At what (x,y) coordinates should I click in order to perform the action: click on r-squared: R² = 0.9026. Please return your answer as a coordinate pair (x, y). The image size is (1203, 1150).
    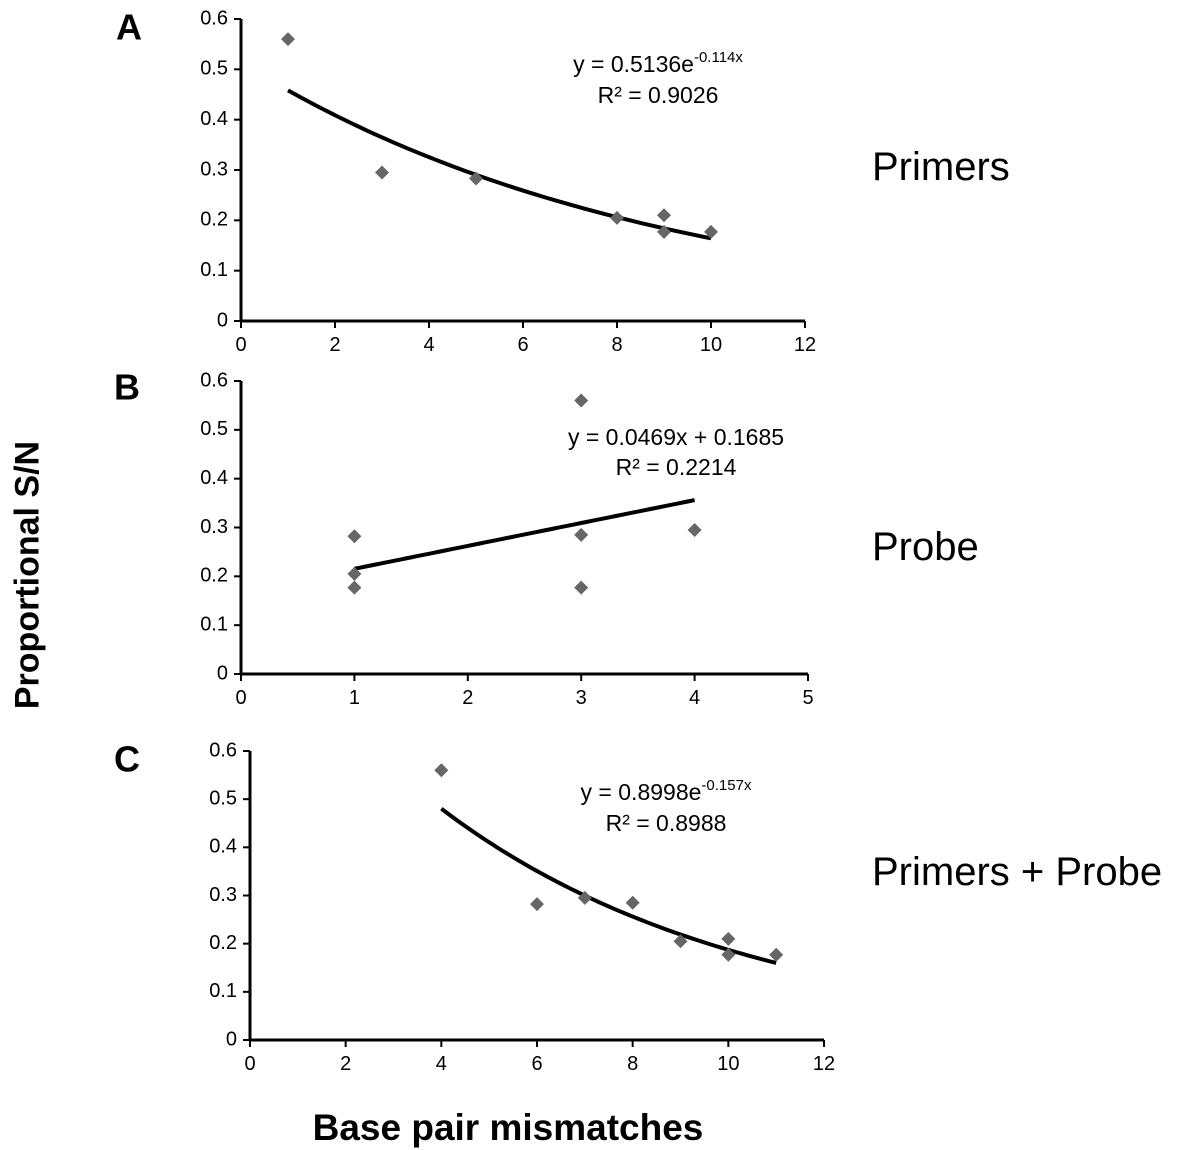
    Looking at the image, I should click on (658, 95).